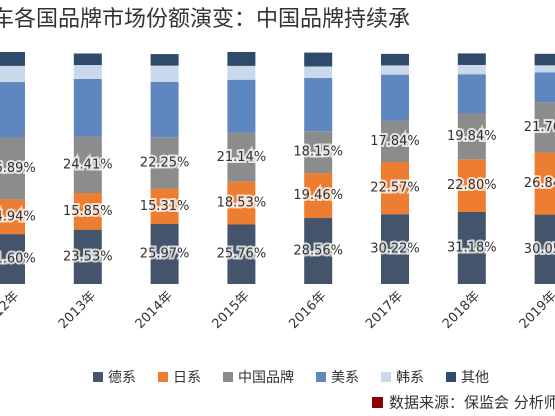 The height and width of the screenshot is (416, 555). I want to click on x-tick-label: 2019年, so click(536, 310).